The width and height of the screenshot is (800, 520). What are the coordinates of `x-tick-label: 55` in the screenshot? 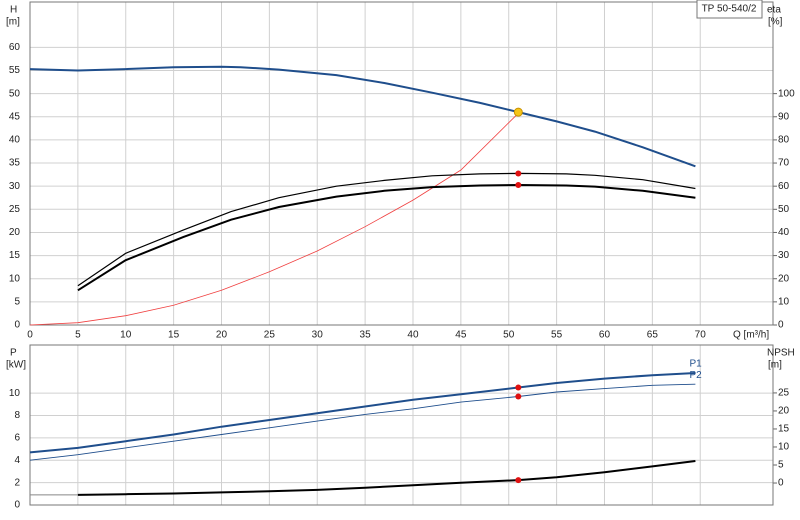 It's located at (557, 335).